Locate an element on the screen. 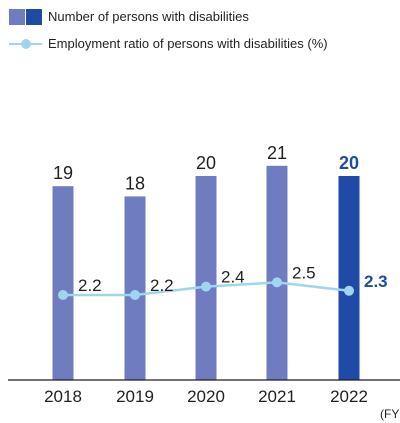  line-swatch is located at coordinates (25, 44).